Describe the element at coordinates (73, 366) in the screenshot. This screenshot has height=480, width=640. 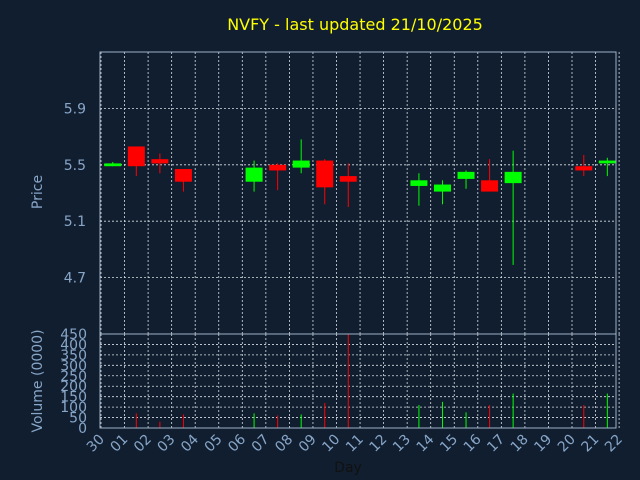
I see `volume-tick-label: 300` at that location.